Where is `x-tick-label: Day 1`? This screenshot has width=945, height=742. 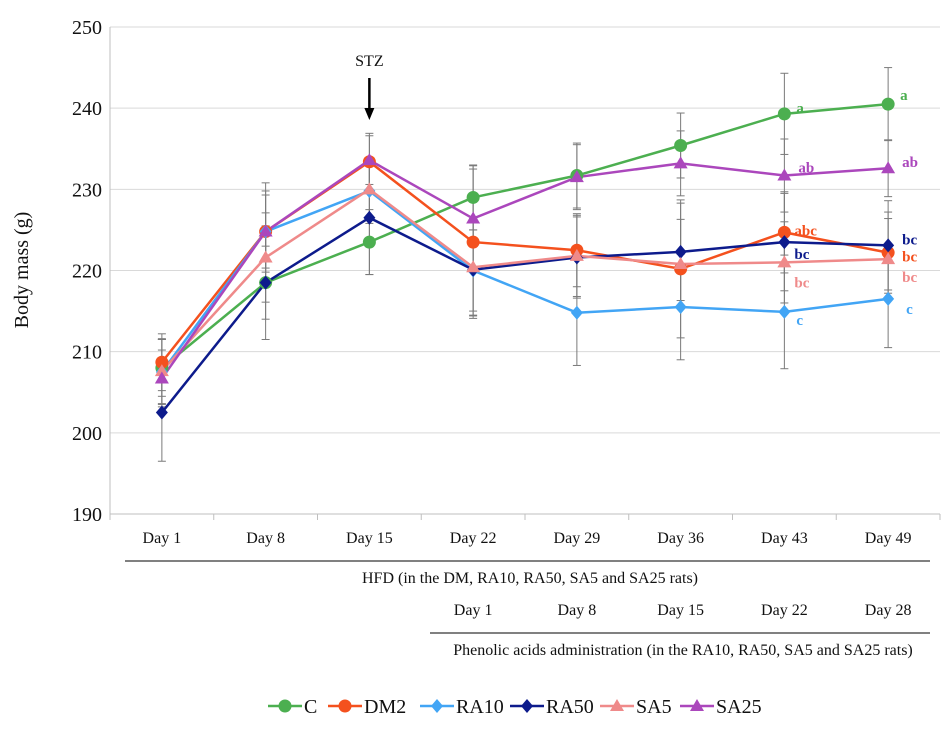
x-tick-label: Day 1 is located at coordinates (162, 538).